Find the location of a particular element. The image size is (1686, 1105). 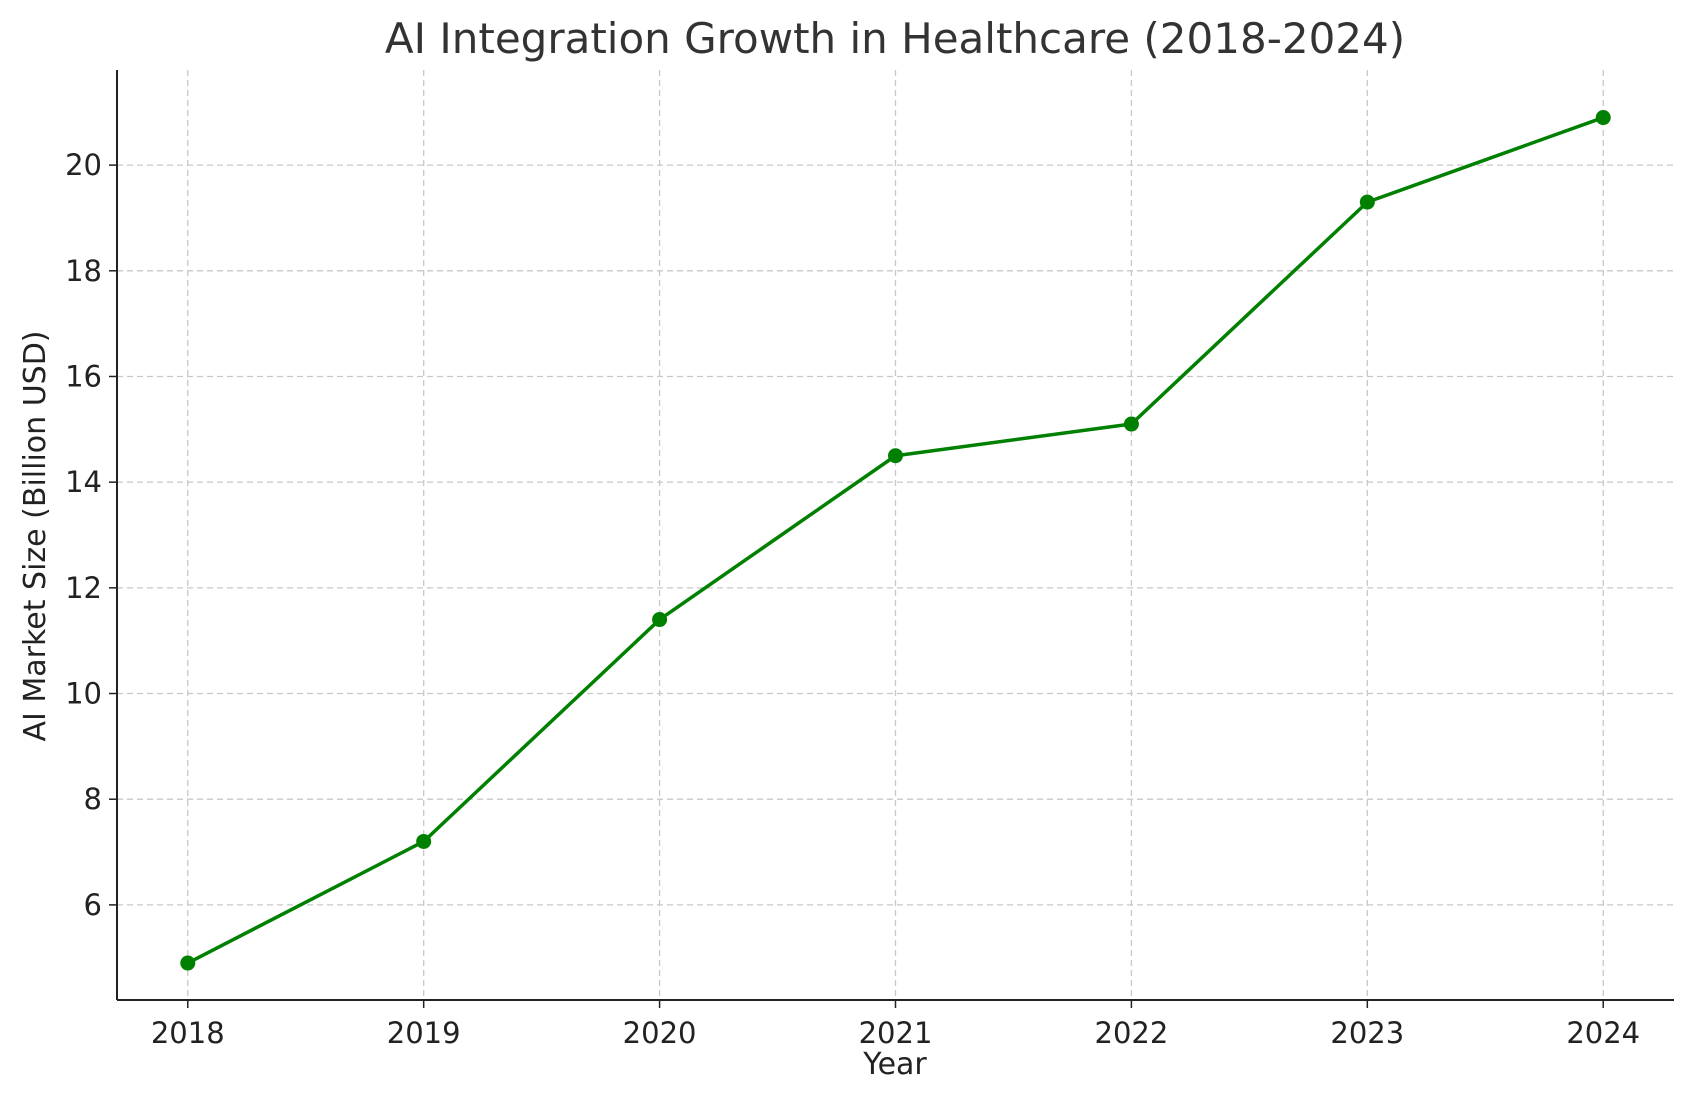

x-tick-label-2020: 2020 is located at coordinates (660, 1033).